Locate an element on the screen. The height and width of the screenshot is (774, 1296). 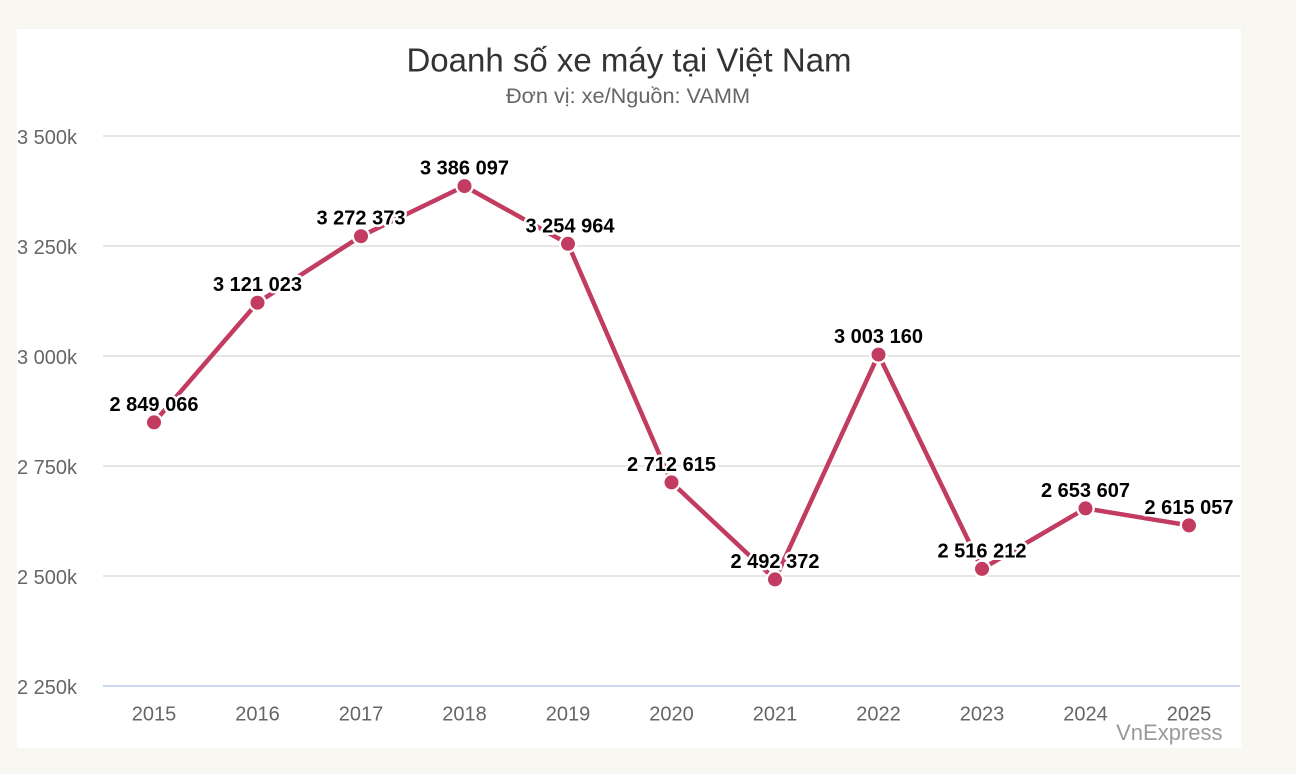
svg-text: 3 272 373 is located at coordinates (361, 219).